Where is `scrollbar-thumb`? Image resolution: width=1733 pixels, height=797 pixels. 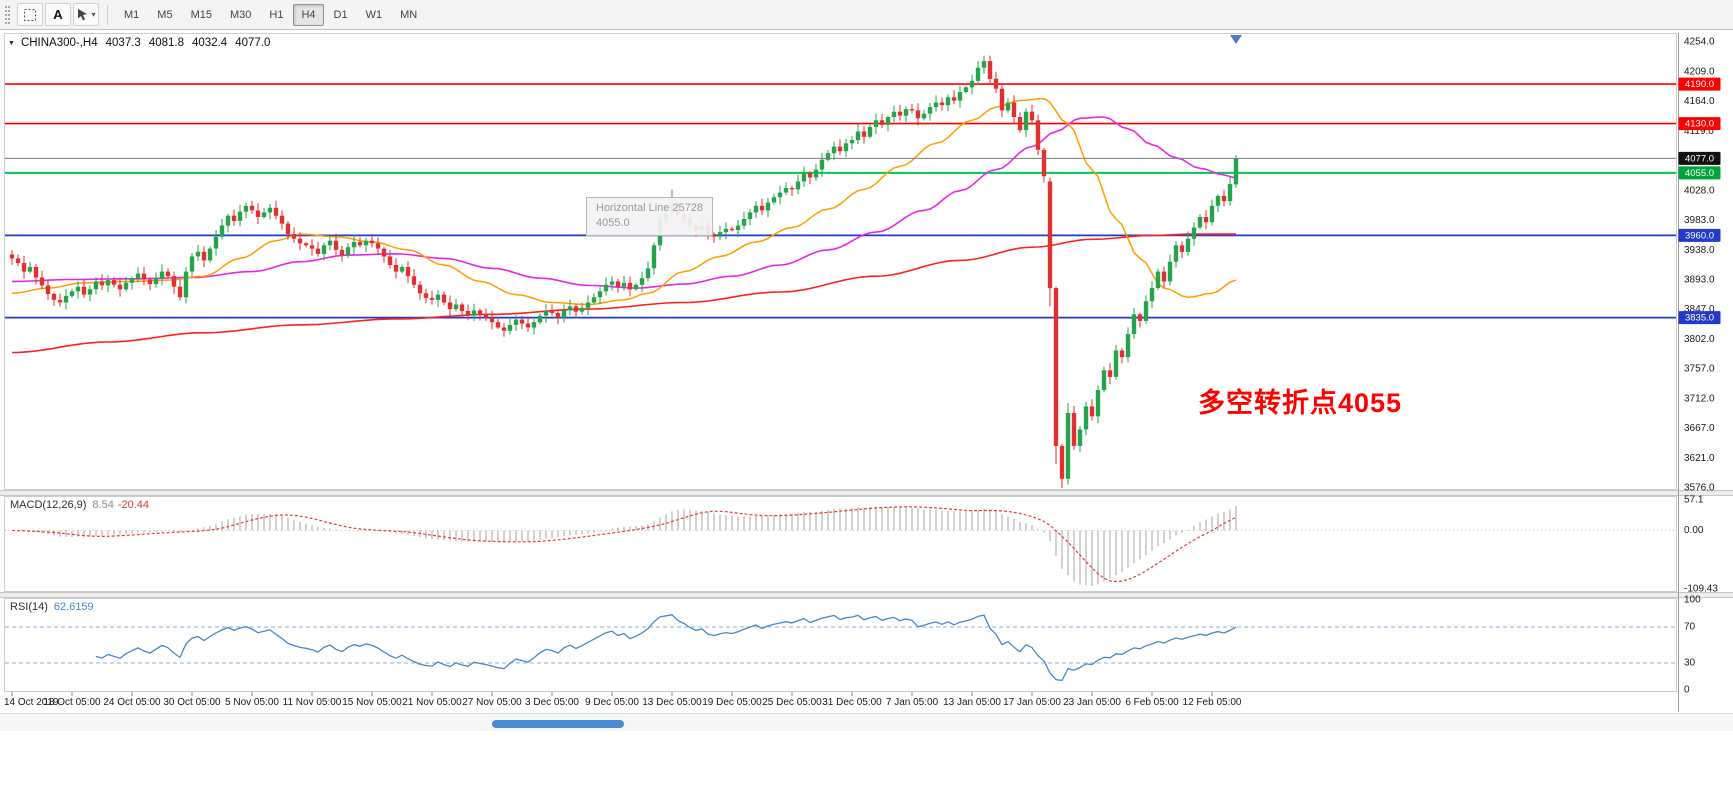 scrollbar-thumb is located at coordinates (558, 724).